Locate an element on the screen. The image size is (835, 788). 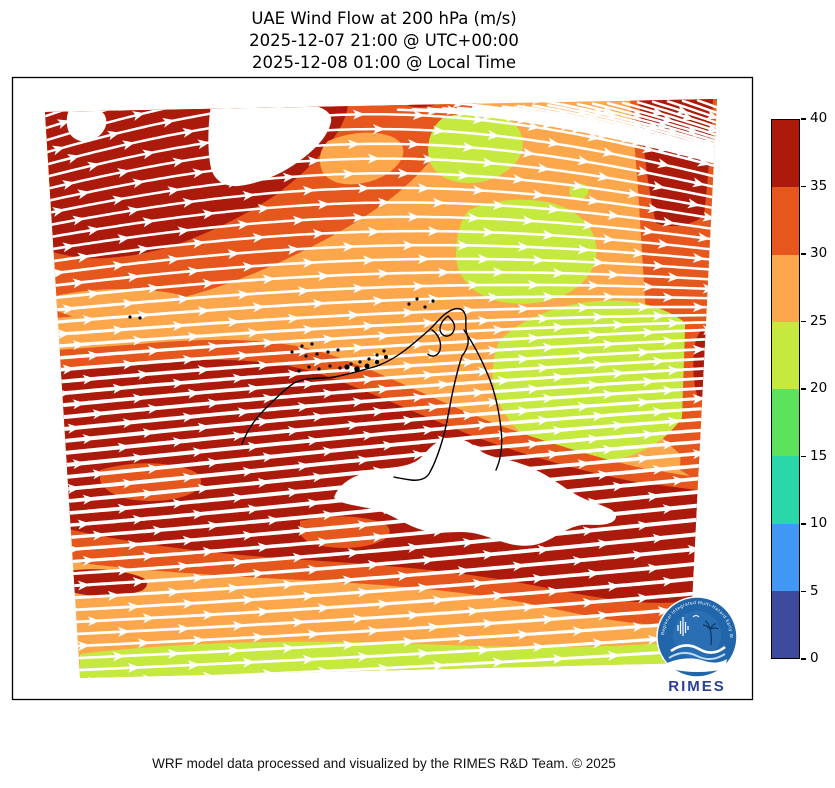
colorbar-tick-label: 10 is located at coordinates (819, 523).